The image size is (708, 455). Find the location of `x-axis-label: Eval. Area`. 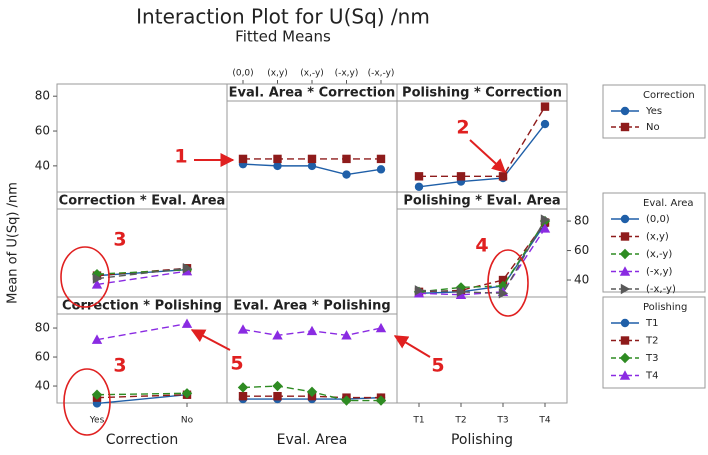

x-axis-label: Eval. Area is located at coordinates (312, 440).